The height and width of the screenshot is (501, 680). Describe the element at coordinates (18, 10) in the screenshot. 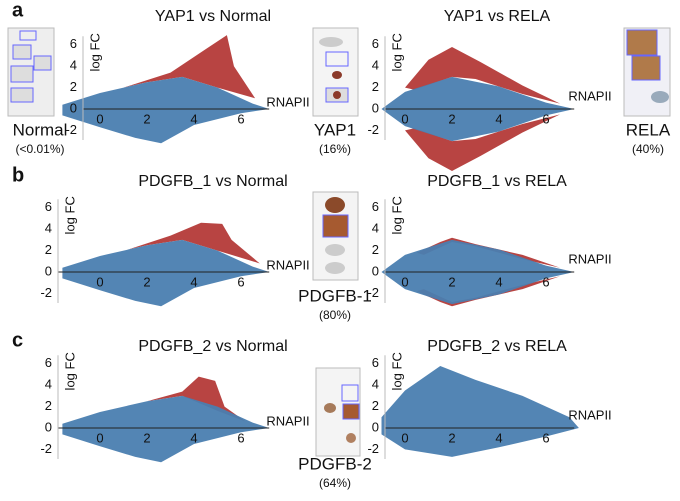

I see `panel-label: a` at that location.